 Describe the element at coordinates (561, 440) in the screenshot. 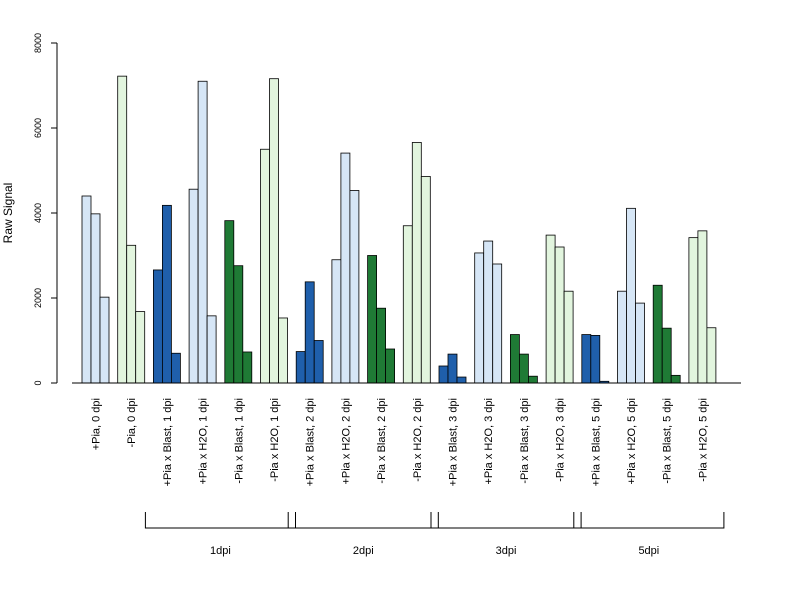

I see `x-tick-label: -Pia x H2O, 3 dpi` at that location.